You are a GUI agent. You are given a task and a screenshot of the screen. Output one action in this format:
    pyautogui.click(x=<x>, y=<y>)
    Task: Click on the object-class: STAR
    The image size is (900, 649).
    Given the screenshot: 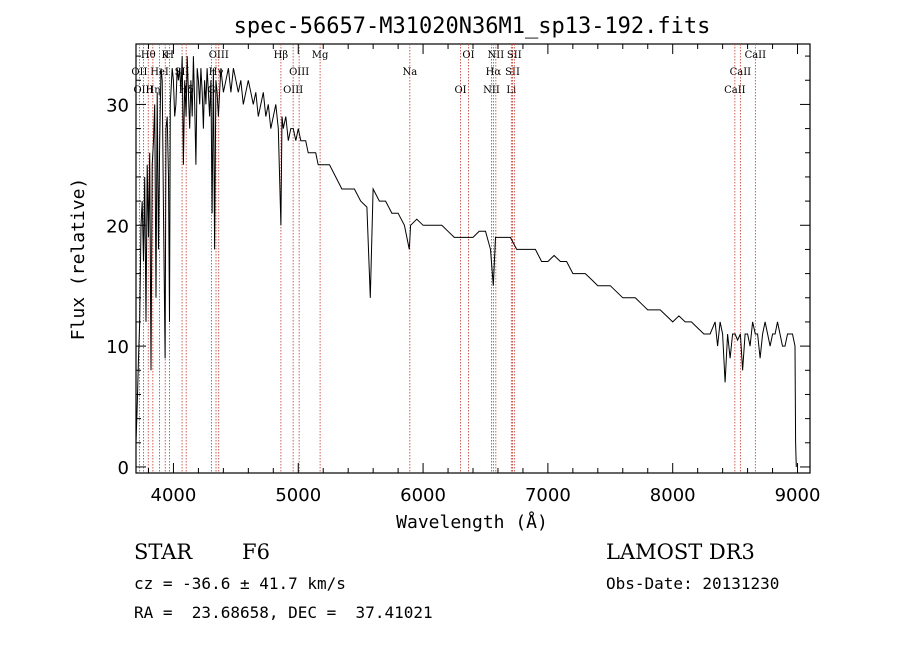 What is the action you would take?
    pyautogui.click(x=163, y=552)
    